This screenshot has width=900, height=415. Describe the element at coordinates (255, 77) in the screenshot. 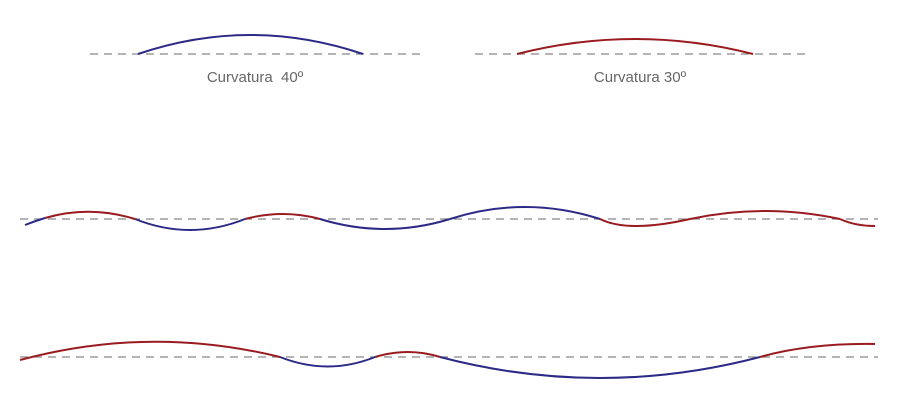

I see `legend-label: Curvatura 40º` at that location.